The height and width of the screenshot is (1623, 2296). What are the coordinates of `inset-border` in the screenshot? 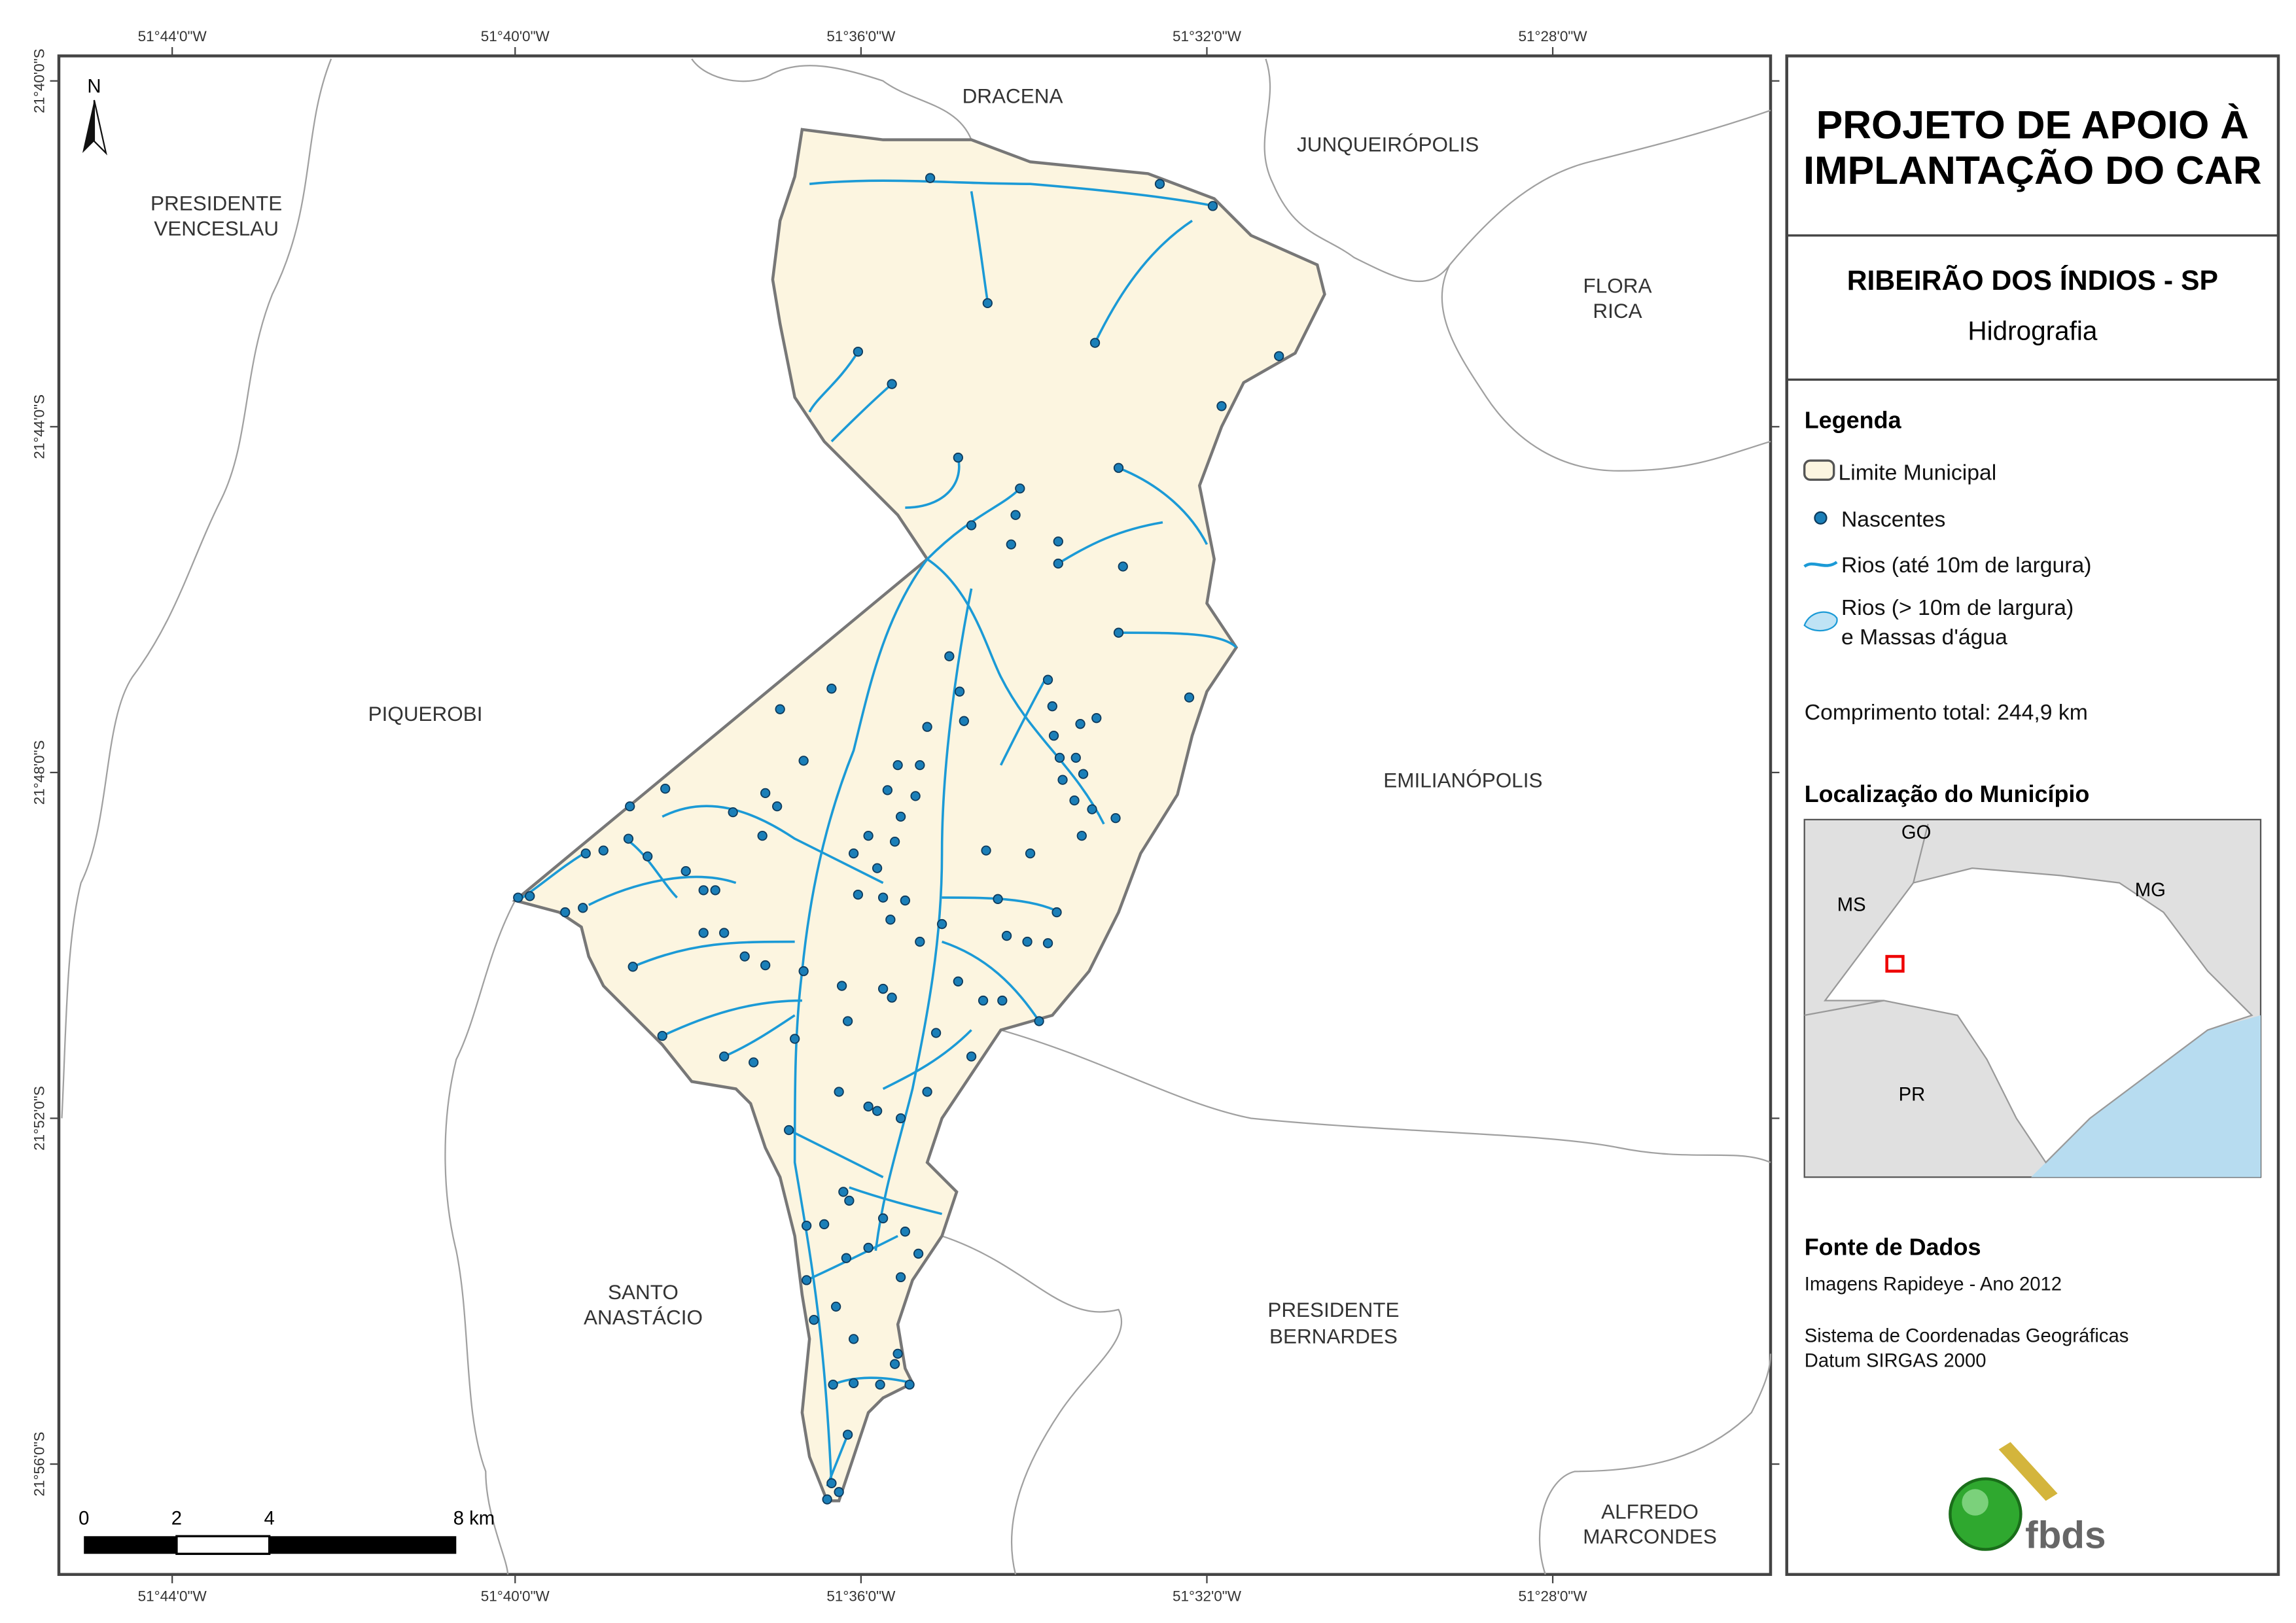 It's located at (1866, 920).